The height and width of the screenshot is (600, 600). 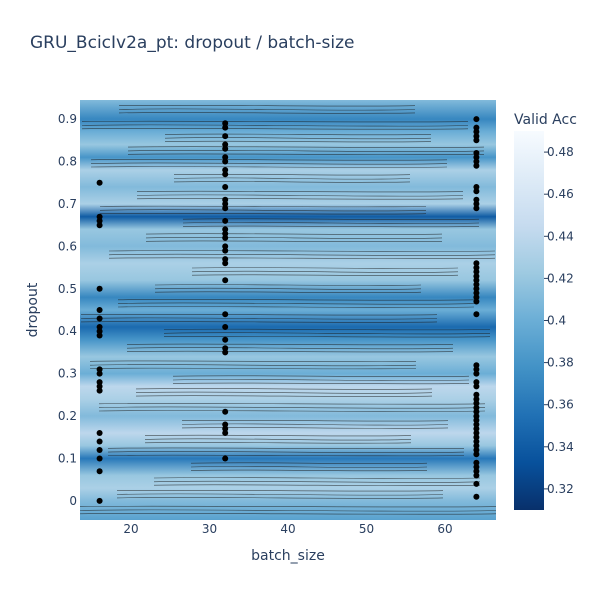 What do you see at coordinates (67, 459) in the screenshot?
I see `y-tick-1: 0.1` at bounding box center [67, 459].